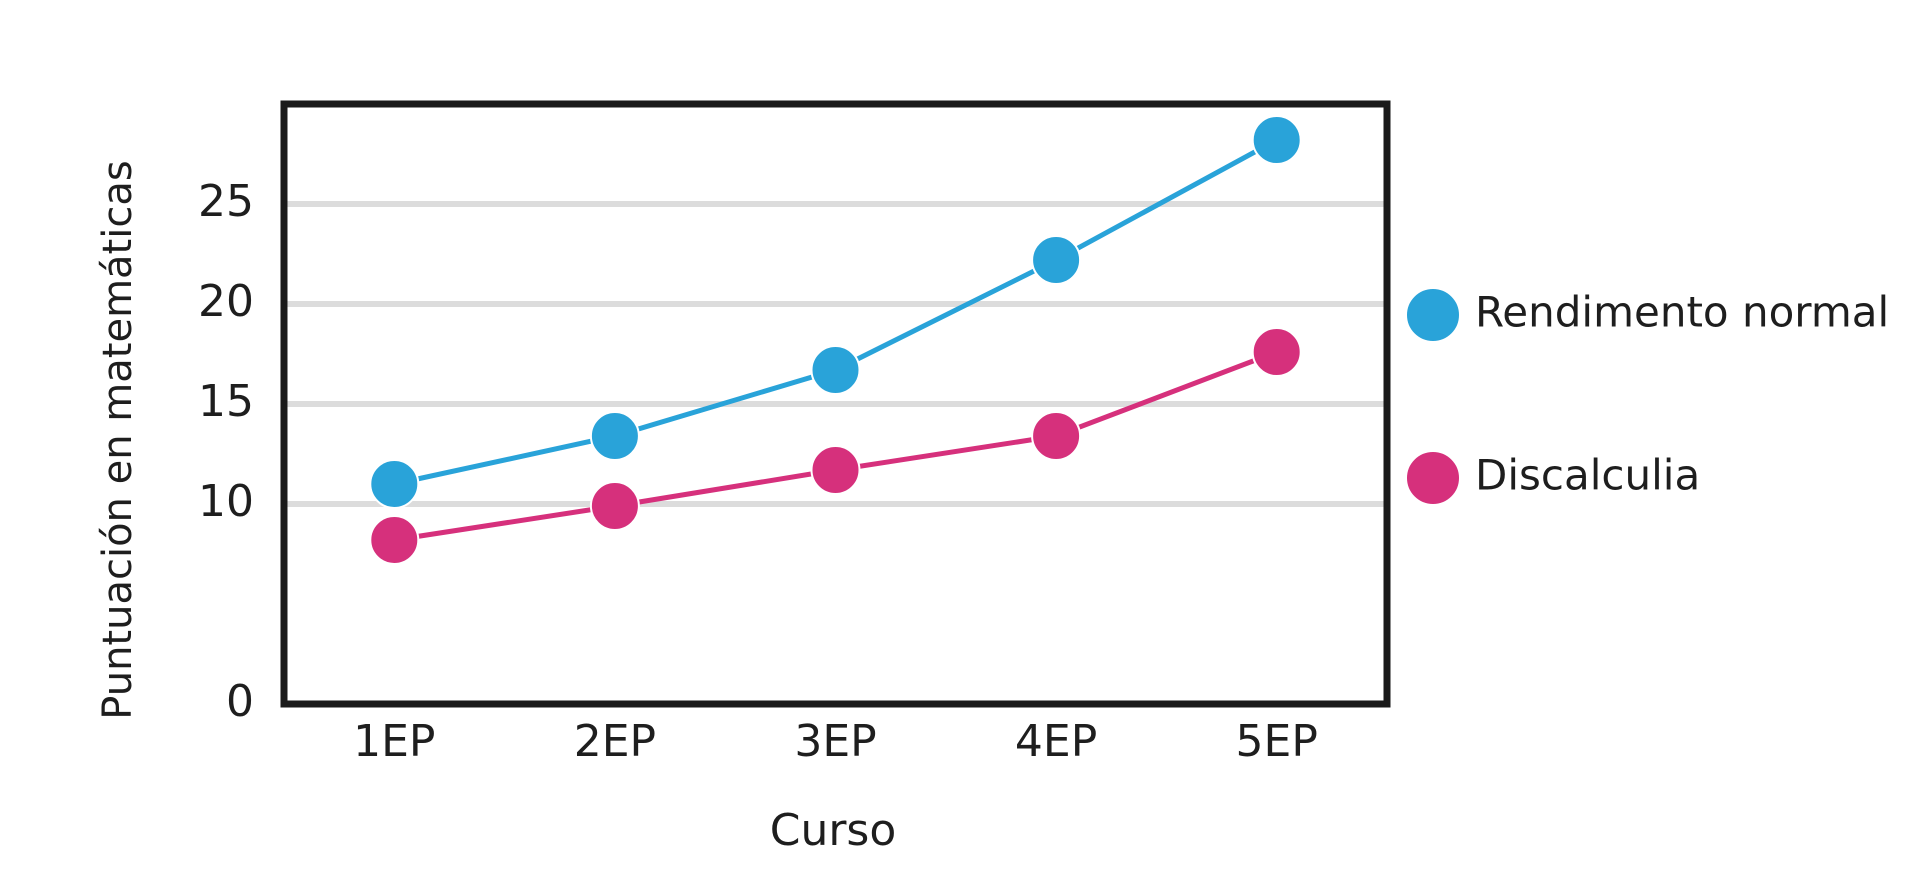 The height and width of the screenshot is (886, 1920). I want to click on y-tick-label: 25, so click(226, 201).